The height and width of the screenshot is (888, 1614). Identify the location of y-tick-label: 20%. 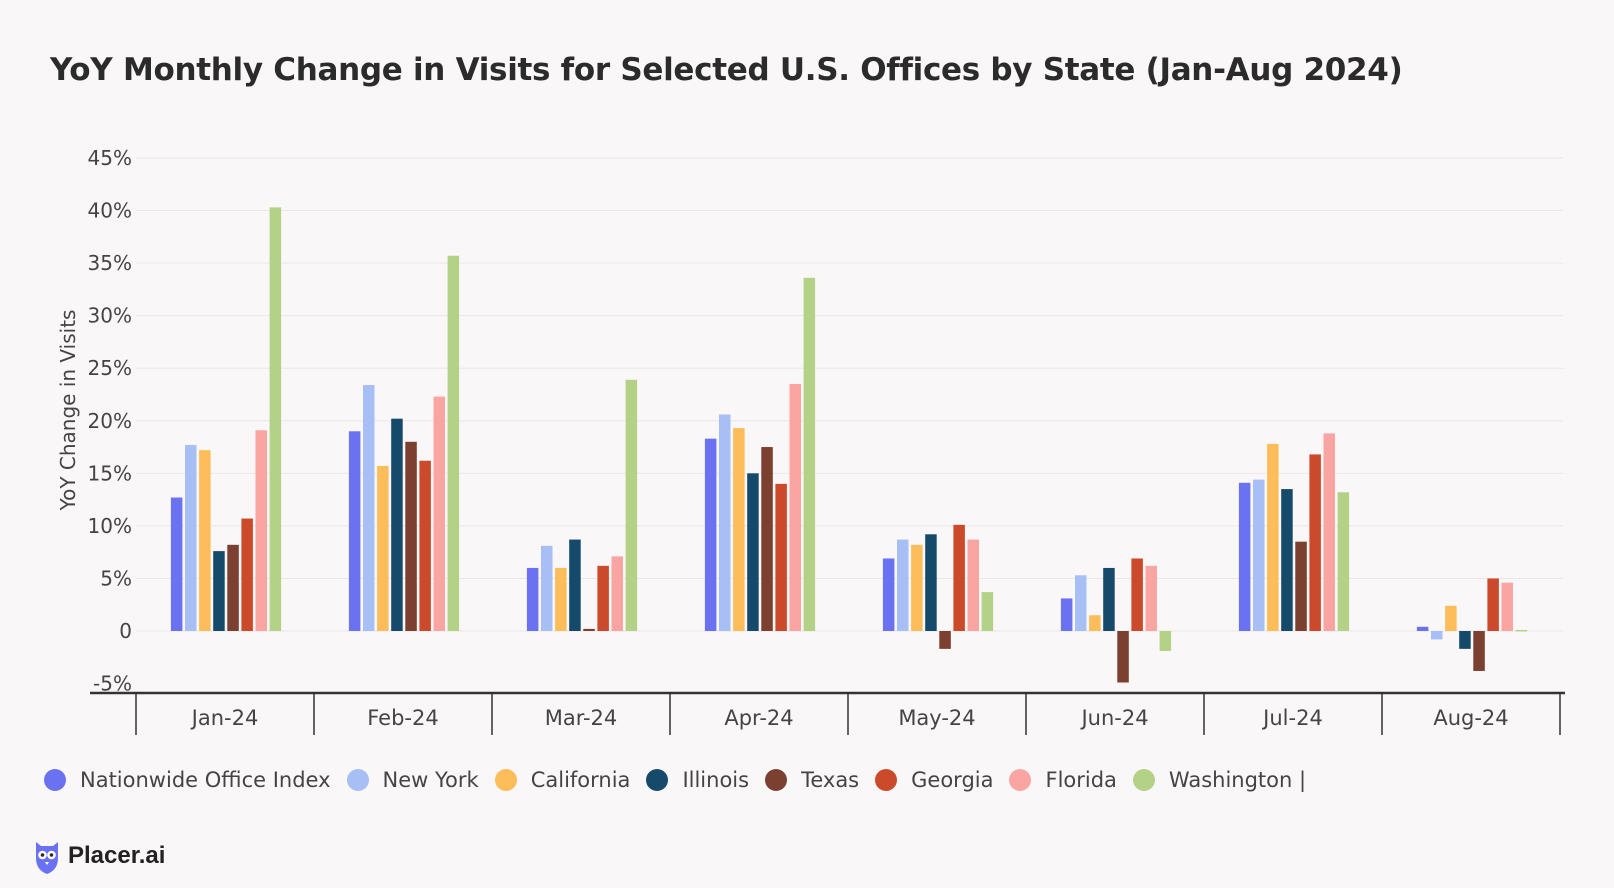
(110, 421).